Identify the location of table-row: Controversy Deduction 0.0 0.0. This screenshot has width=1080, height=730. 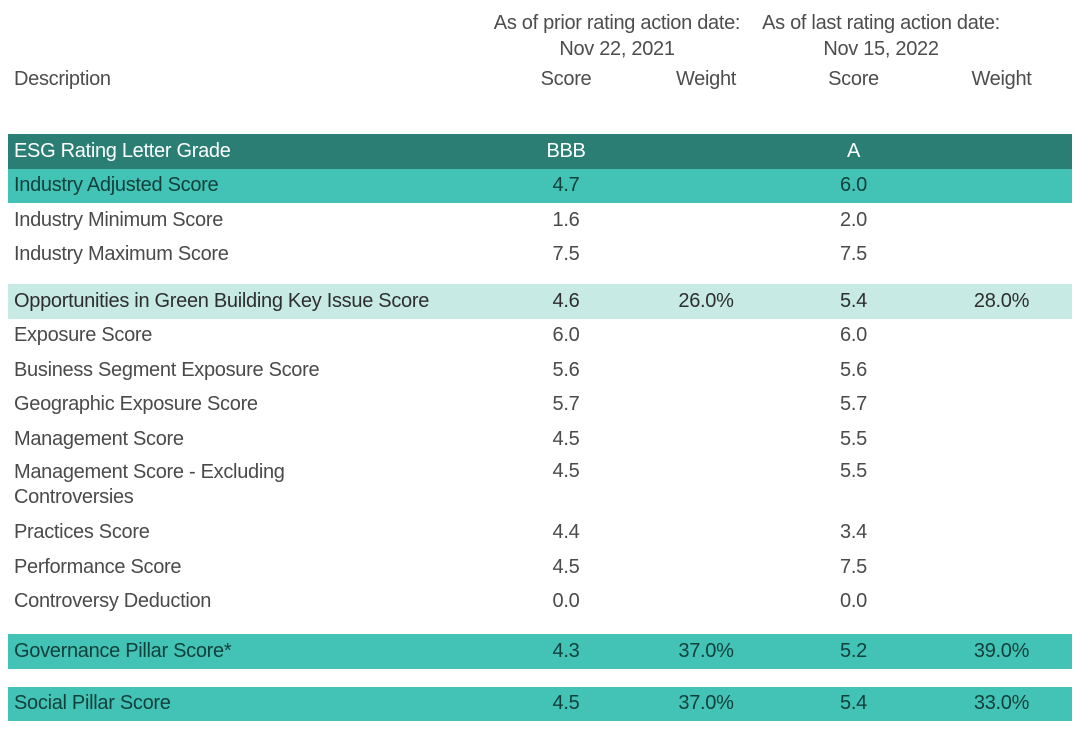
(540, 602).